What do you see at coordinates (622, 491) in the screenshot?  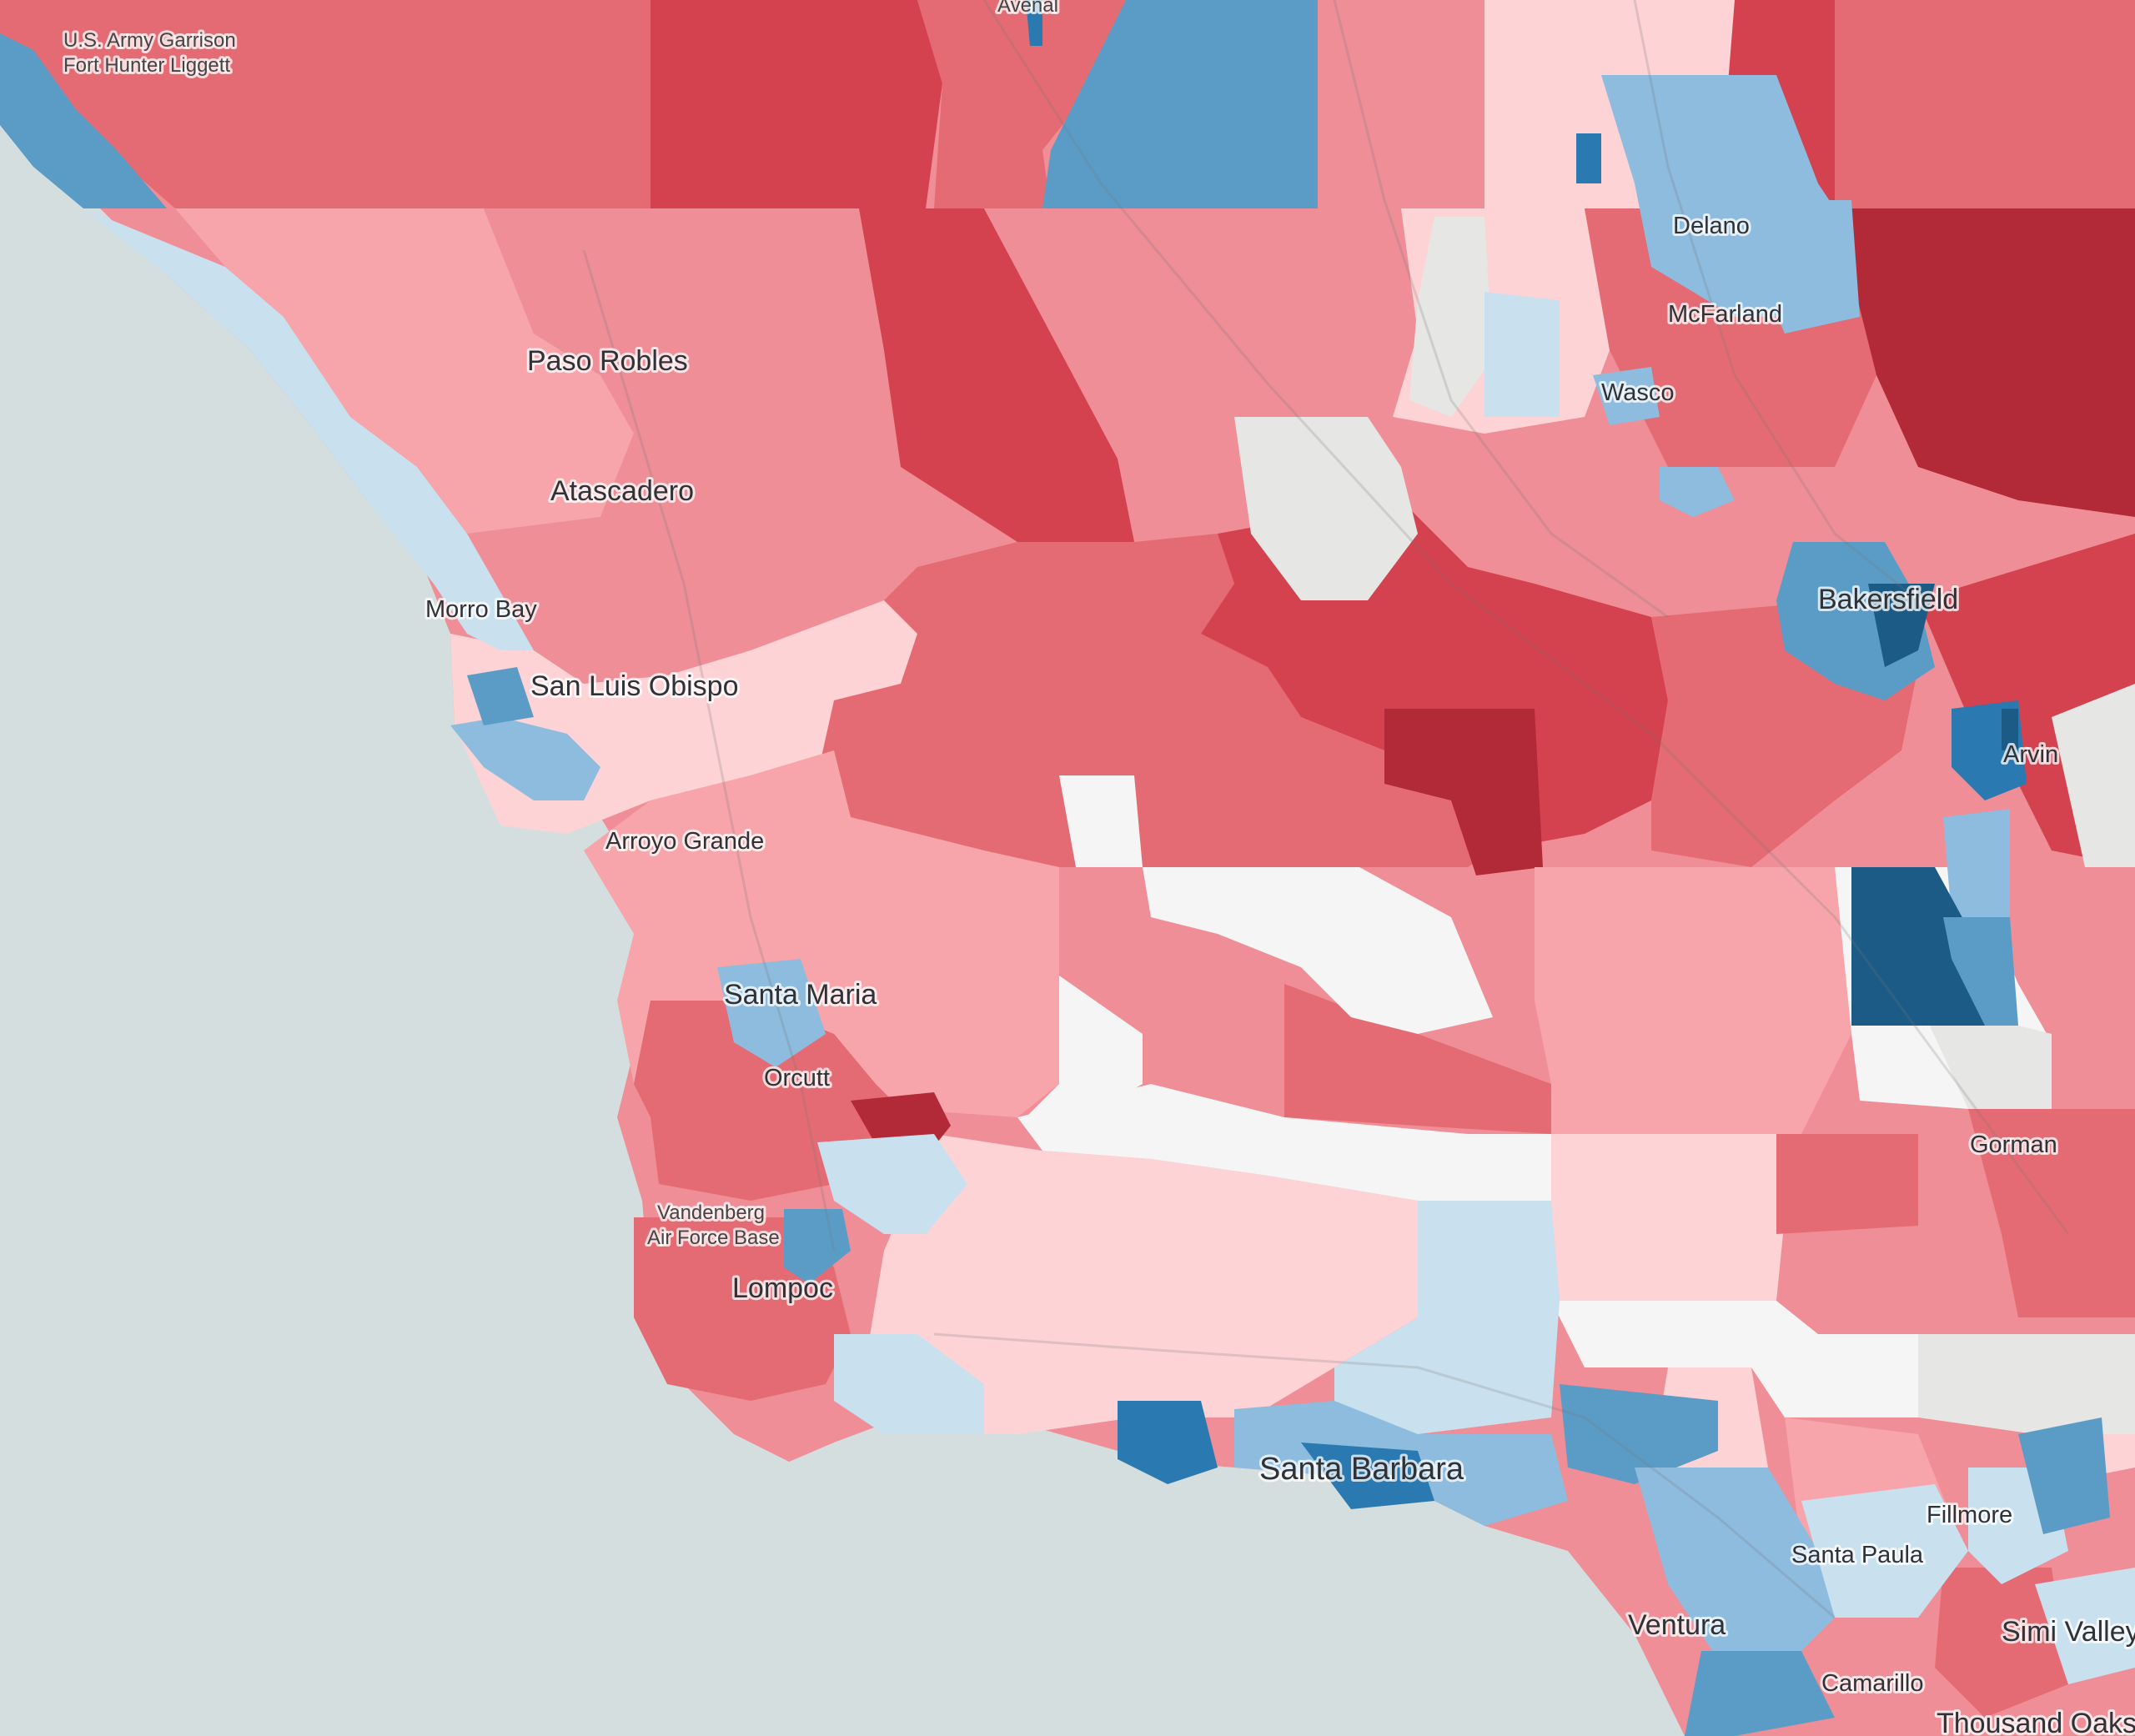 I see `label-atascadero: Atascadero` at bounding box center [622, 491].